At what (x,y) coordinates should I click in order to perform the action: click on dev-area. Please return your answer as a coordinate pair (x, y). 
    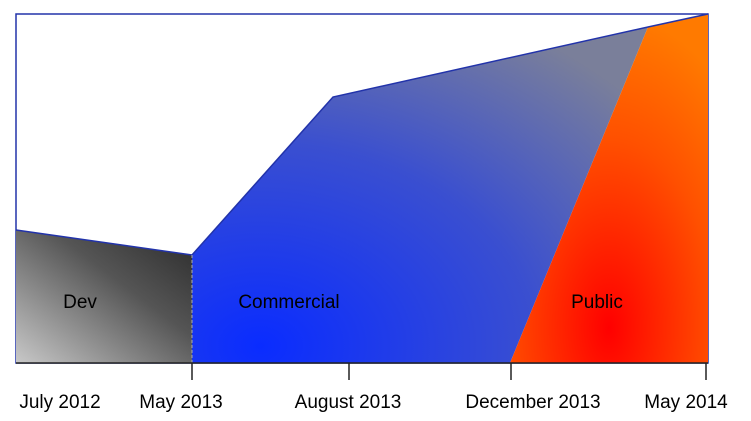
    Looking at the image, I should click on (104, 296).